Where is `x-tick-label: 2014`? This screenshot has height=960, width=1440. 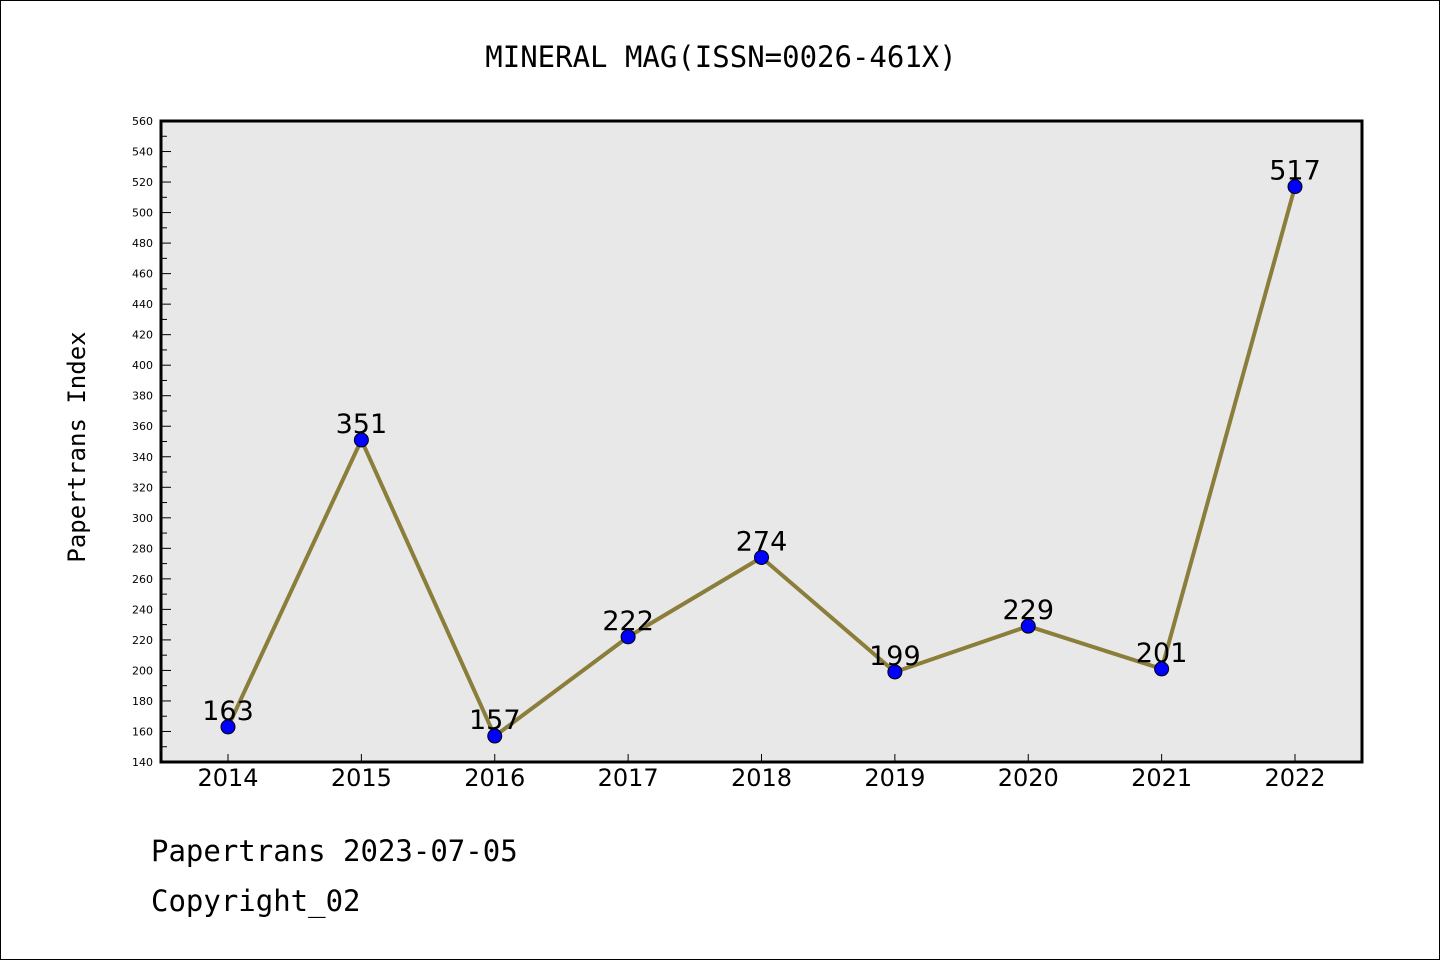
x-tick-label: 2014 is located at coordinates (227, 778).